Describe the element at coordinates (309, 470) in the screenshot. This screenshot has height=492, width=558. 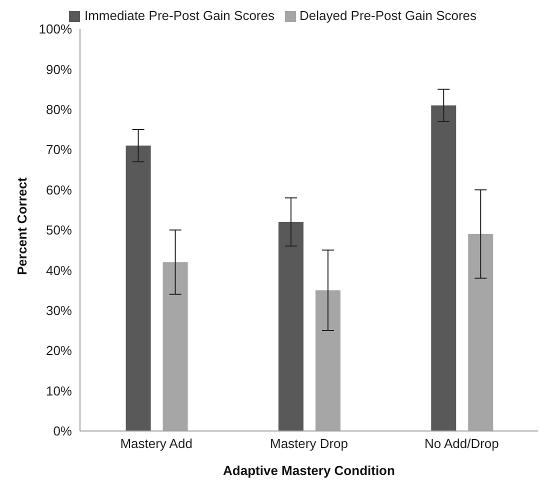
I see `x-axis-title: Adaptive Mastery Condition` at that location.